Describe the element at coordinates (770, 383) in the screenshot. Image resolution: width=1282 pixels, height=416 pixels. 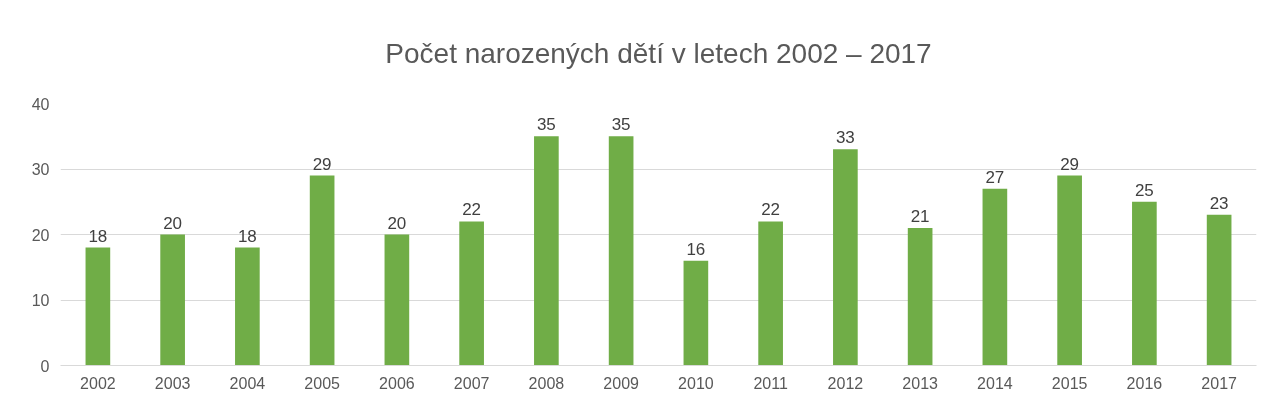
I see `x-tick-label: 2011` at that location.